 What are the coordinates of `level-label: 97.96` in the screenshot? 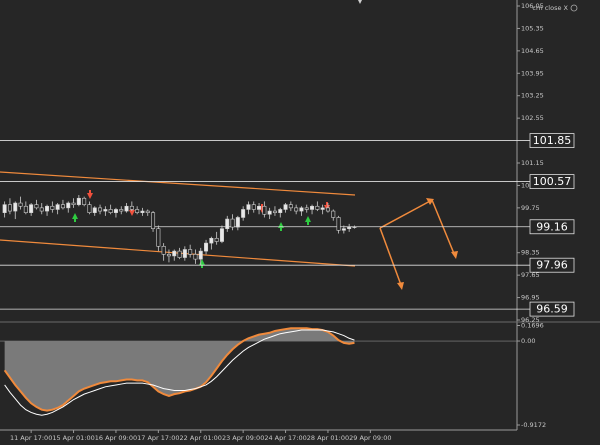 It's located at (552, 265).